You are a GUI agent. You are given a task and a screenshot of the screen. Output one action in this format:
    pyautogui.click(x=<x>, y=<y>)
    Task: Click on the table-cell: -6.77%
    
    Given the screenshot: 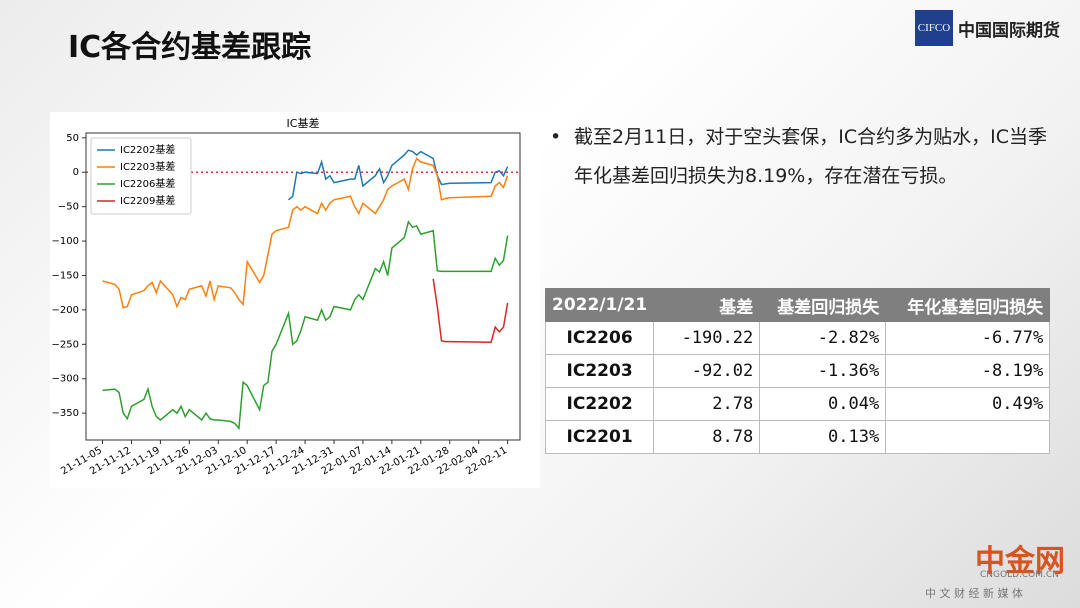 What is the action you would take?
    pyautogui.click(x=968, y=338)
    